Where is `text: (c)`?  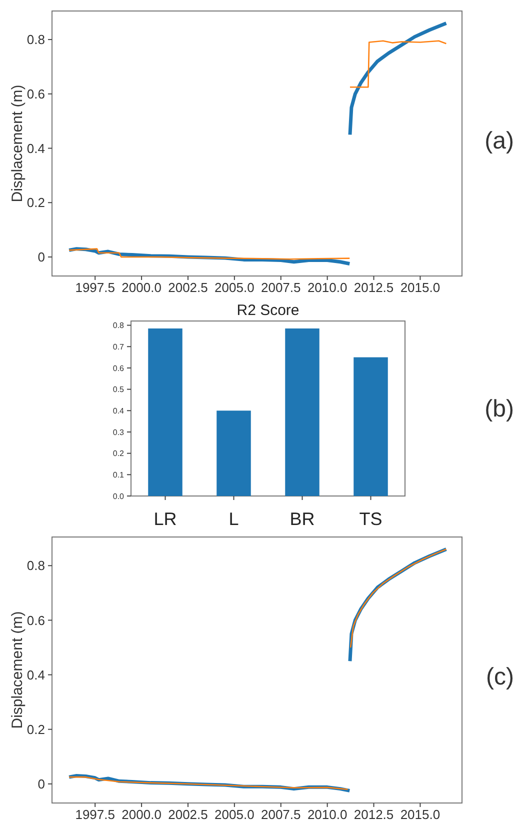 text: (c) is located at coordinates (500, 676).